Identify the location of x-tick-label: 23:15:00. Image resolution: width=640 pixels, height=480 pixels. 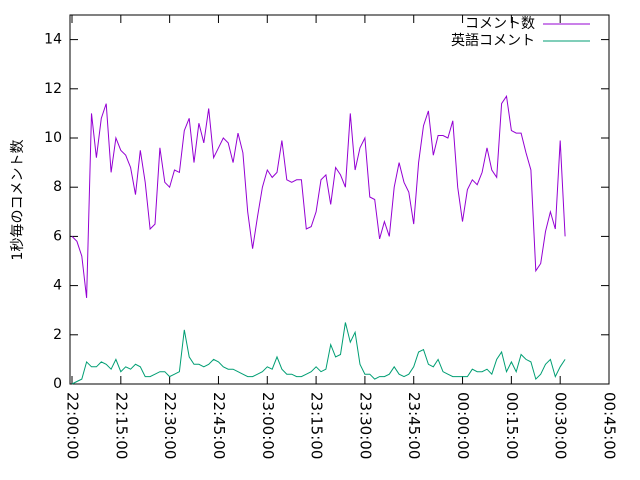
(317, 425).